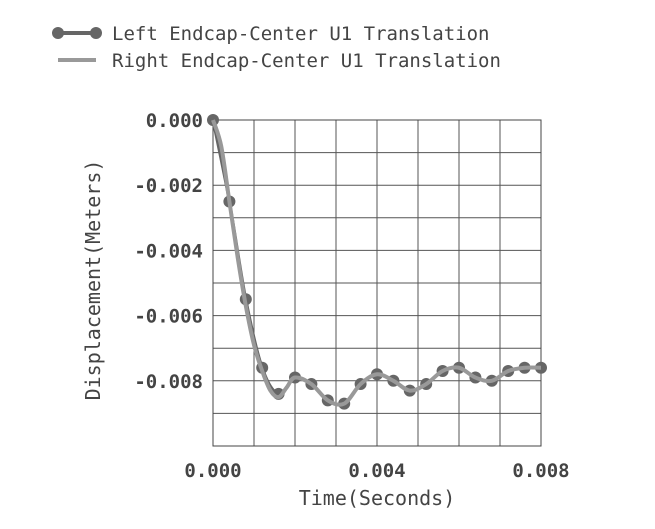 The height and width of the screenshot is (529, 655). What do you see at coordinates (58, 33) in the screenshot?
I see `legend-marker-left-start` at bounding box center [58, 33].